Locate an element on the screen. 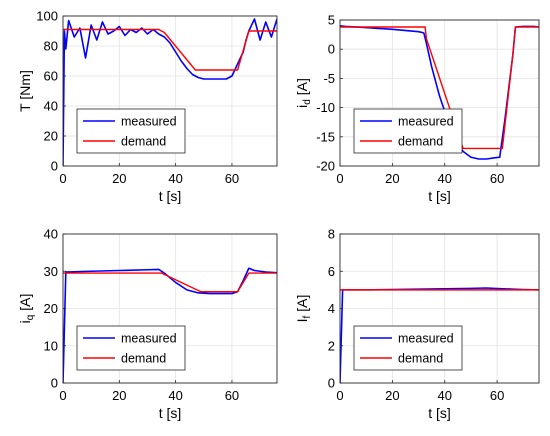 This screenshot has height=436, width=550. y-axis-label: id [A] is located at coordinates (303, 93).